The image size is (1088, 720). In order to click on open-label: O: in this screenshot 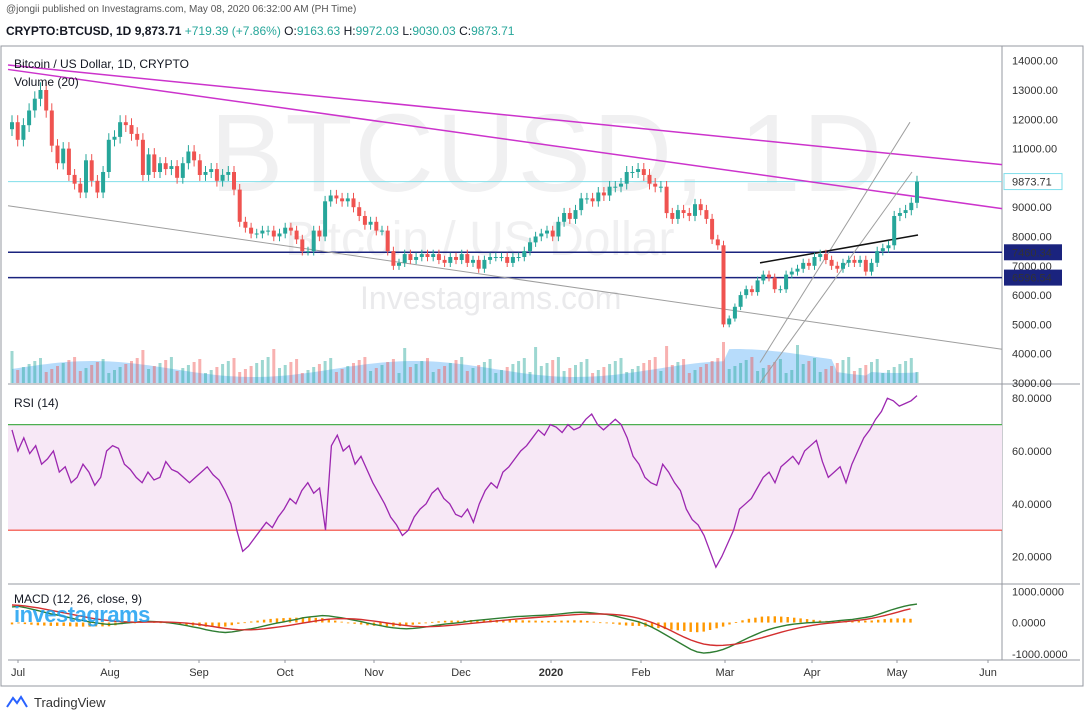, I will do `click(290, 31)`.